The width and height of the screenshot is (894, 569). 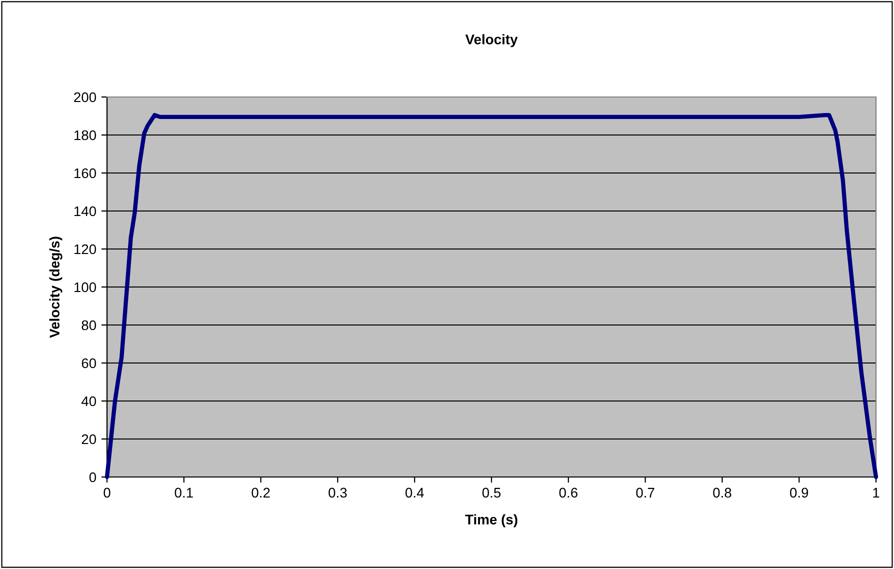 What do you see at coordinates (183, 493) in the screenshot?
I see `x-tick-label: 0.1` at bounding box center [183, 493].